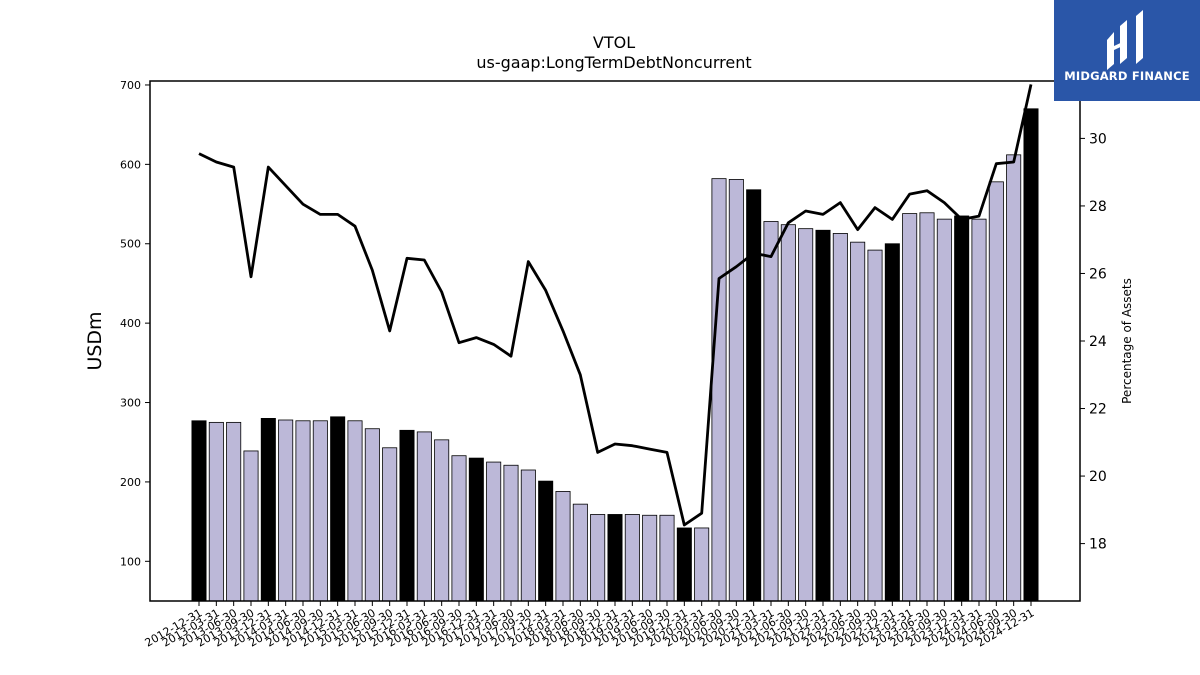 The image size is (1200, 675). I want to click on brand-name: MIDGARD FINANCE, so click(1127, 76).